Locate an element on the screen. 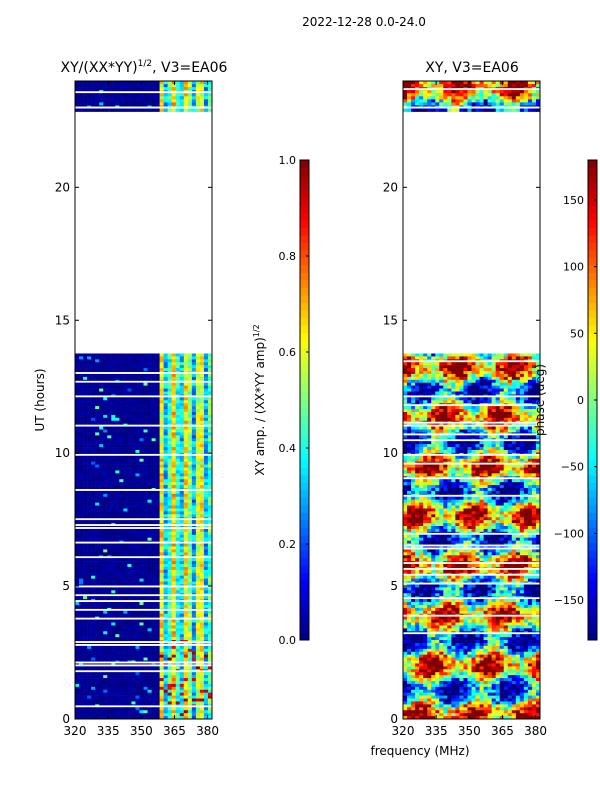  no-data-line is located at coordinates (143, 665).